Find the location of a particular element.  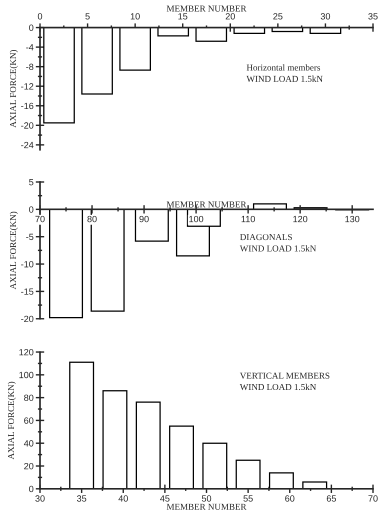

x-tick-label: 65 is located at coordinates (331, 498).